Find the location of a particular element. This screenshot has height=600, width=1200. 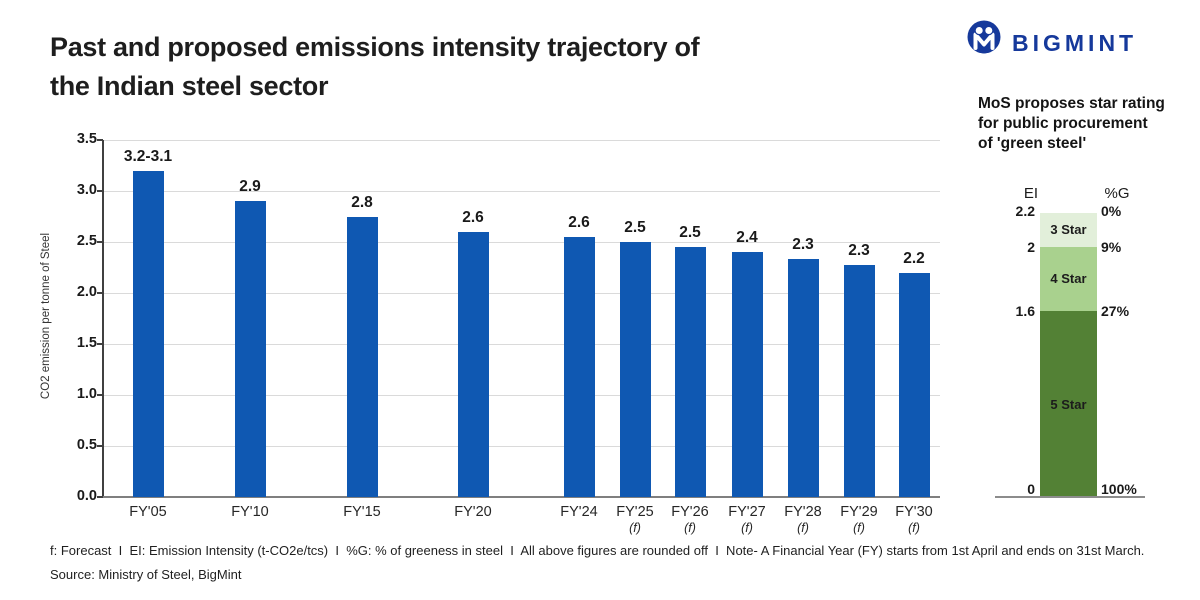

bar-FY'30 is located at coordinates (914, 384).